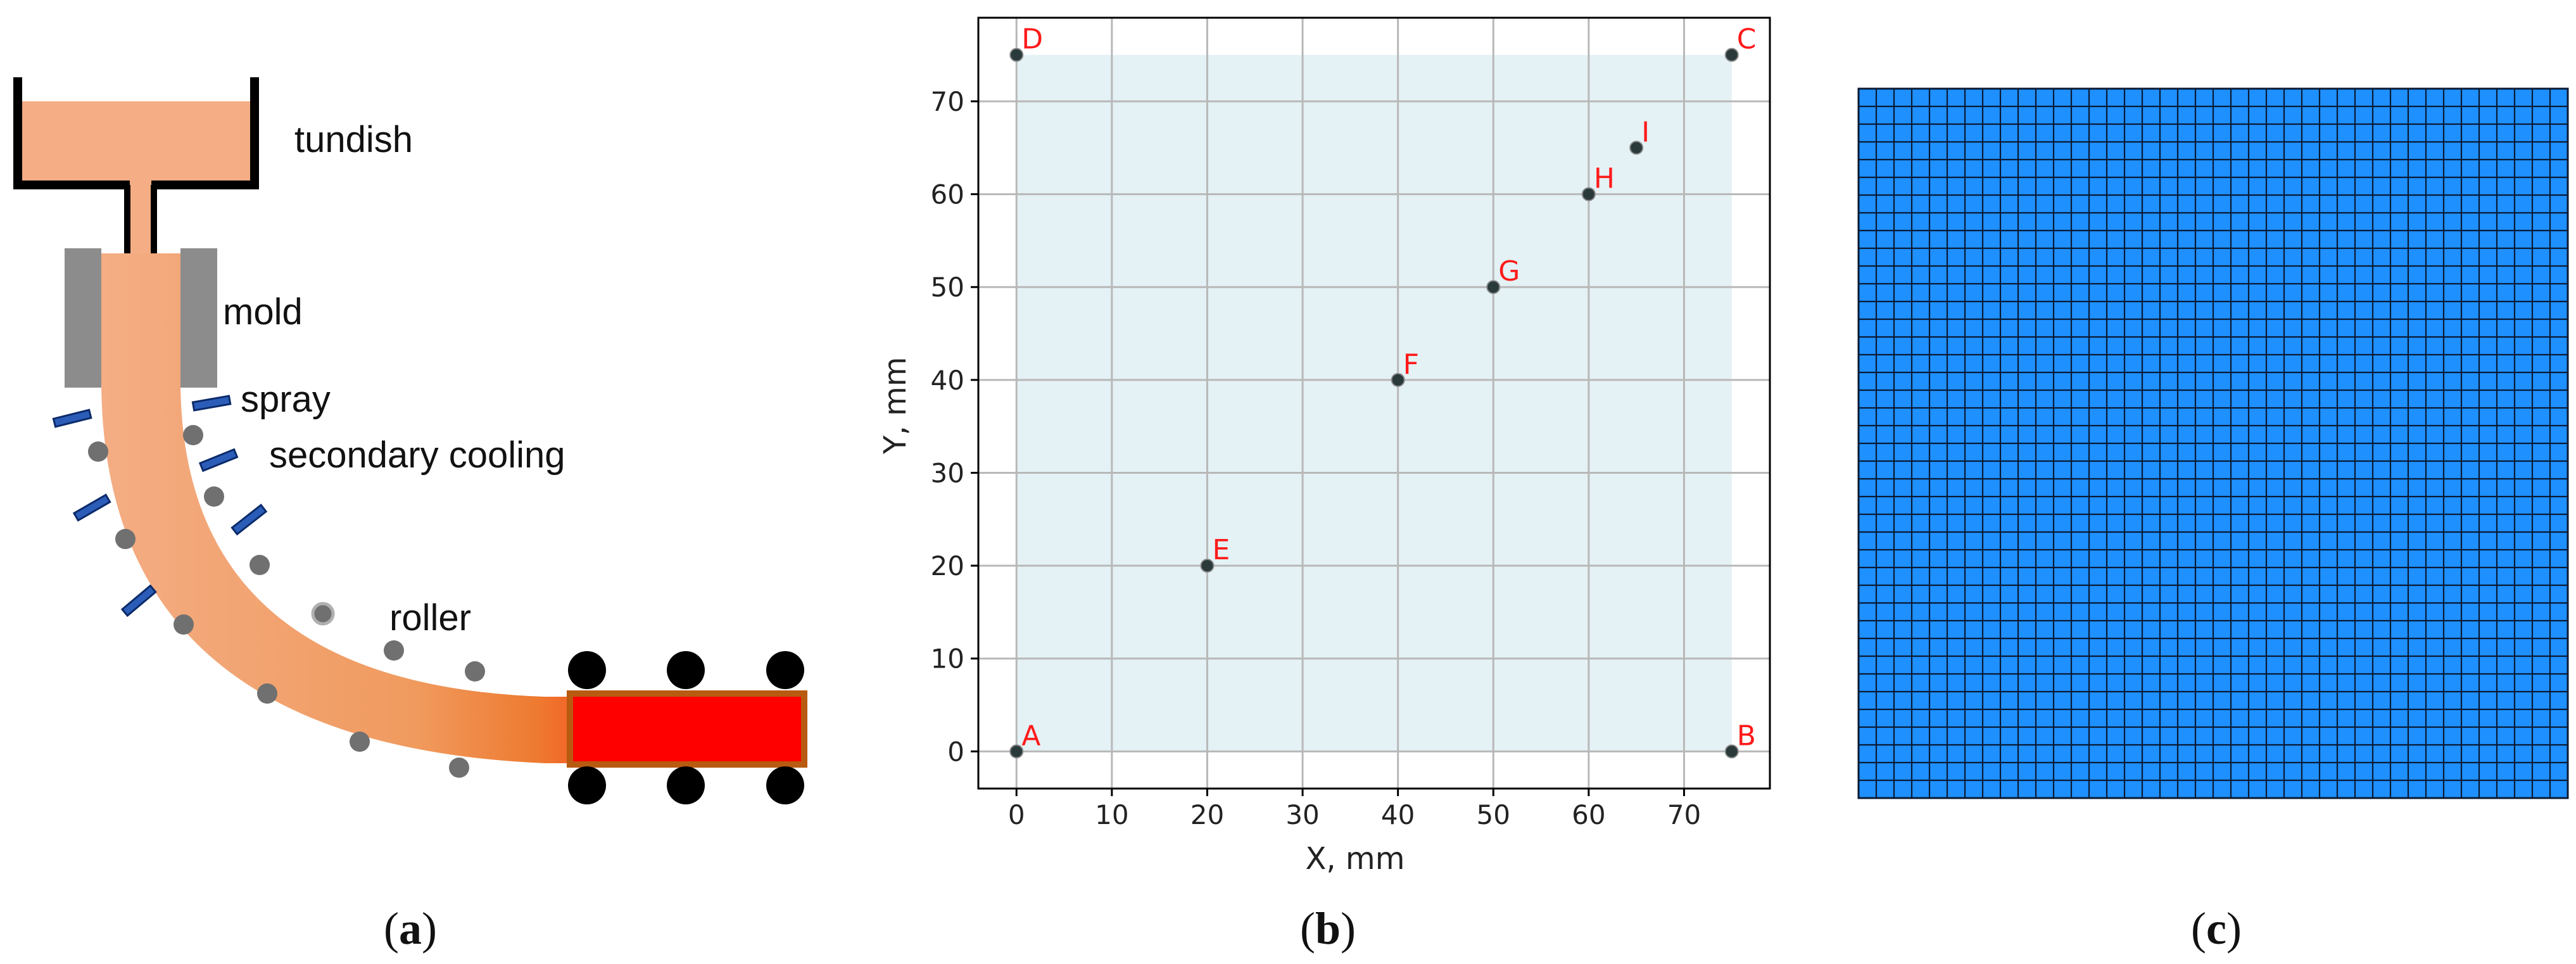  What do you see at coordinates (1221, 550) in the screenshot?
I see `point-label-e: E` at bounding box center [1221, 550].